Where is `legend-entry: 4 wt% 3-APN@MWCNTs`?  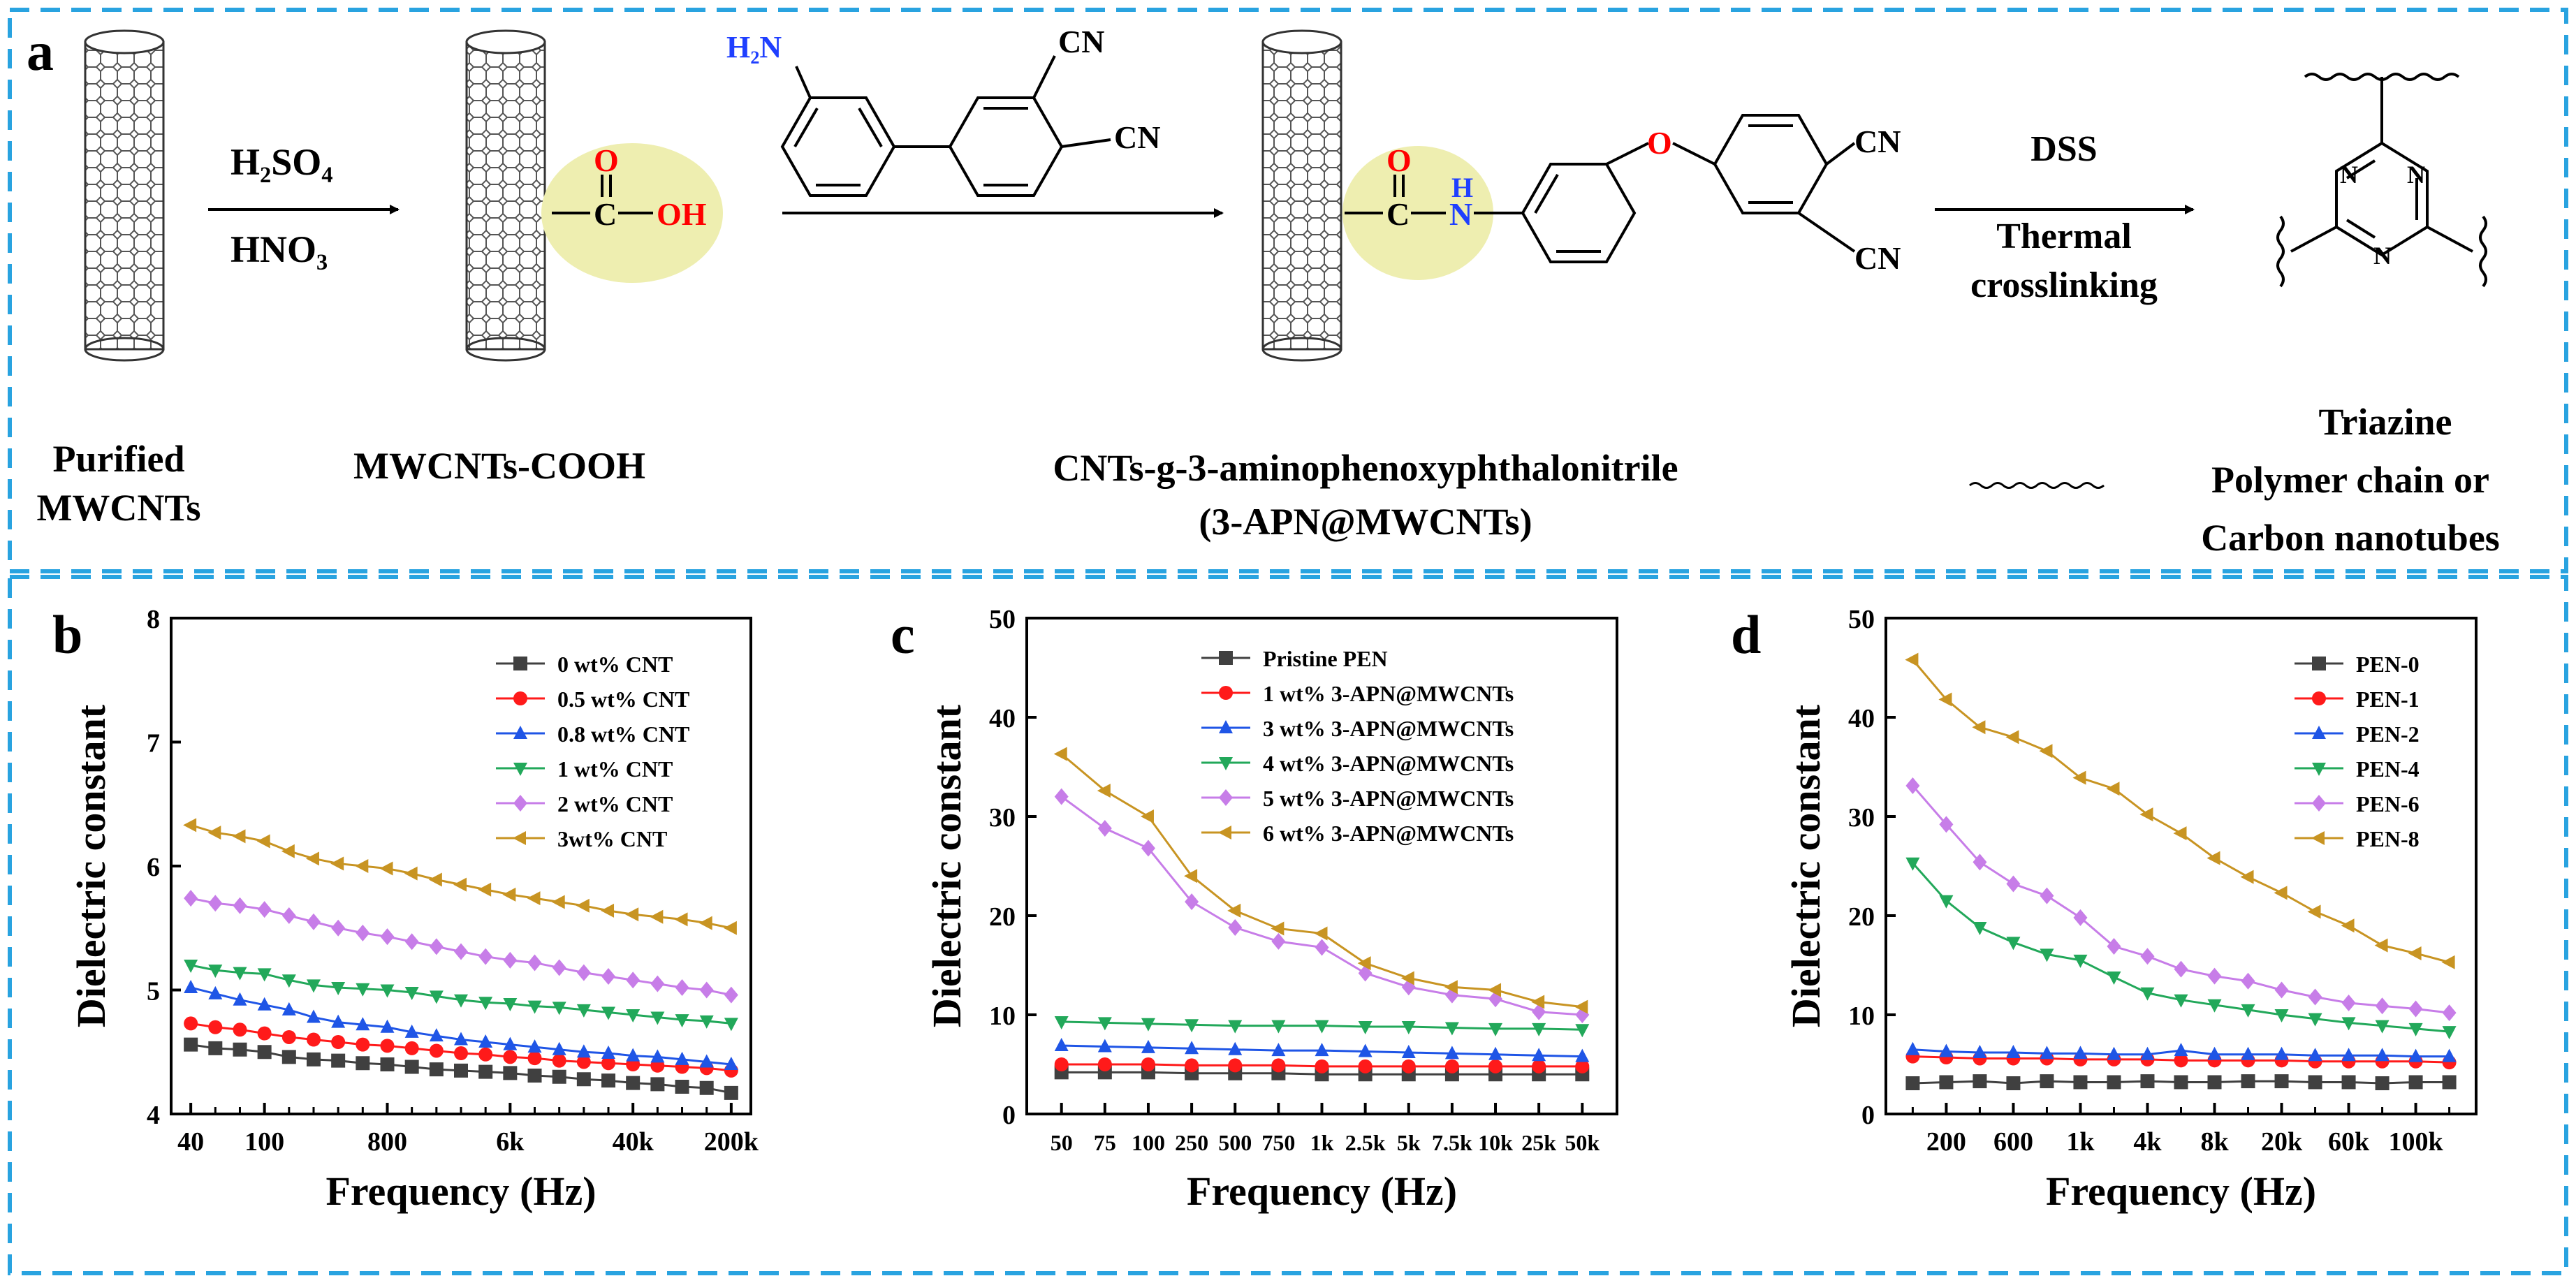 legend-entry: 4 wt% 3-APN@MWCNTs is located at coordinates (1388, 763).